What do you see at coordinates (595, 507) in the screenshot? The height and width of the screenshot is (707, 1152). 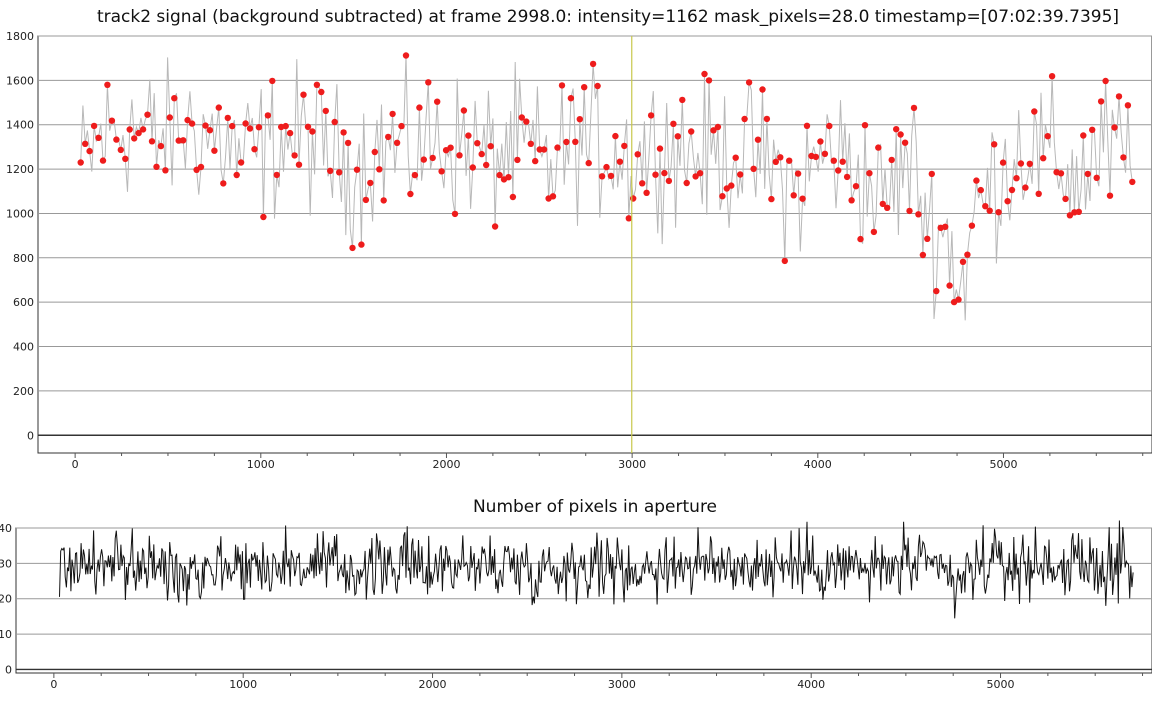 I see `chart-title-pixels: Number of pixels in aperture` at bounding box center [595, 507].